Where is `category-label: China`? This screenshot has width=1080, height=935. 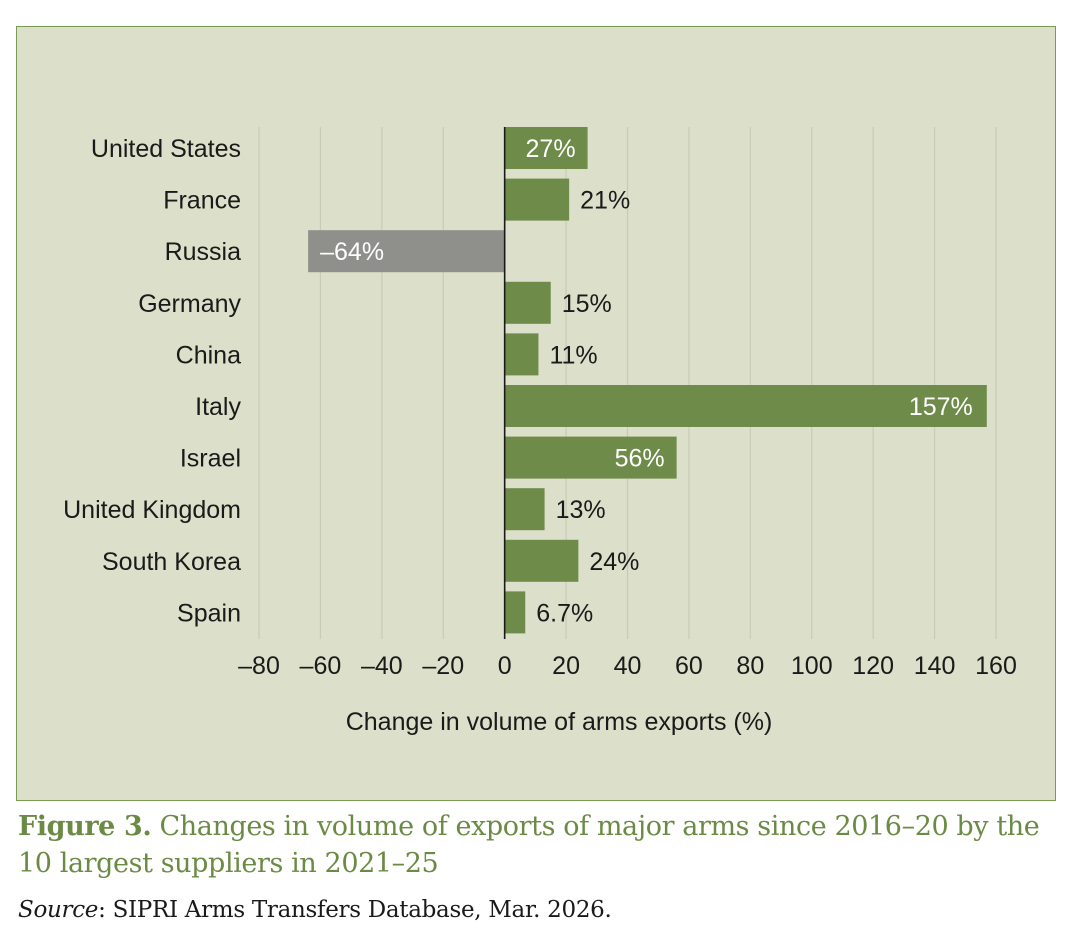
category-label: China is located at coordinates (208, 355).